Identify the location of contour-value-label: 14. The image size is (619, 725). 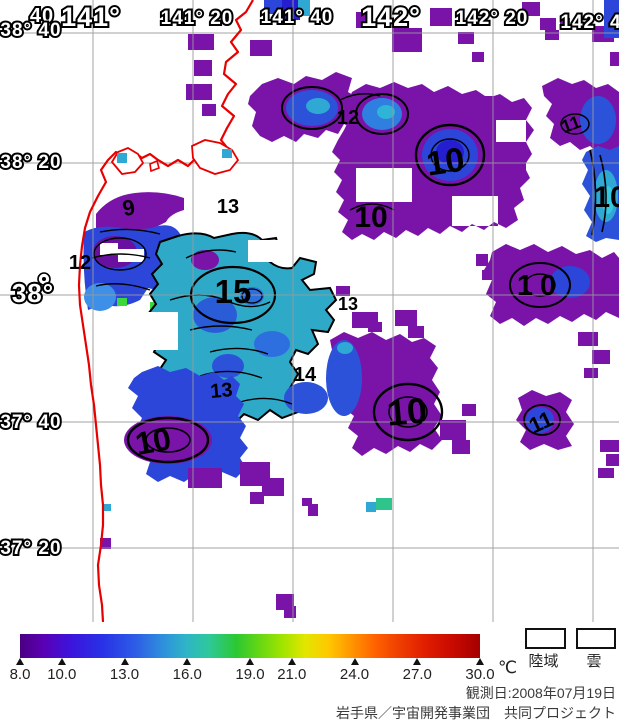
(305, 375).